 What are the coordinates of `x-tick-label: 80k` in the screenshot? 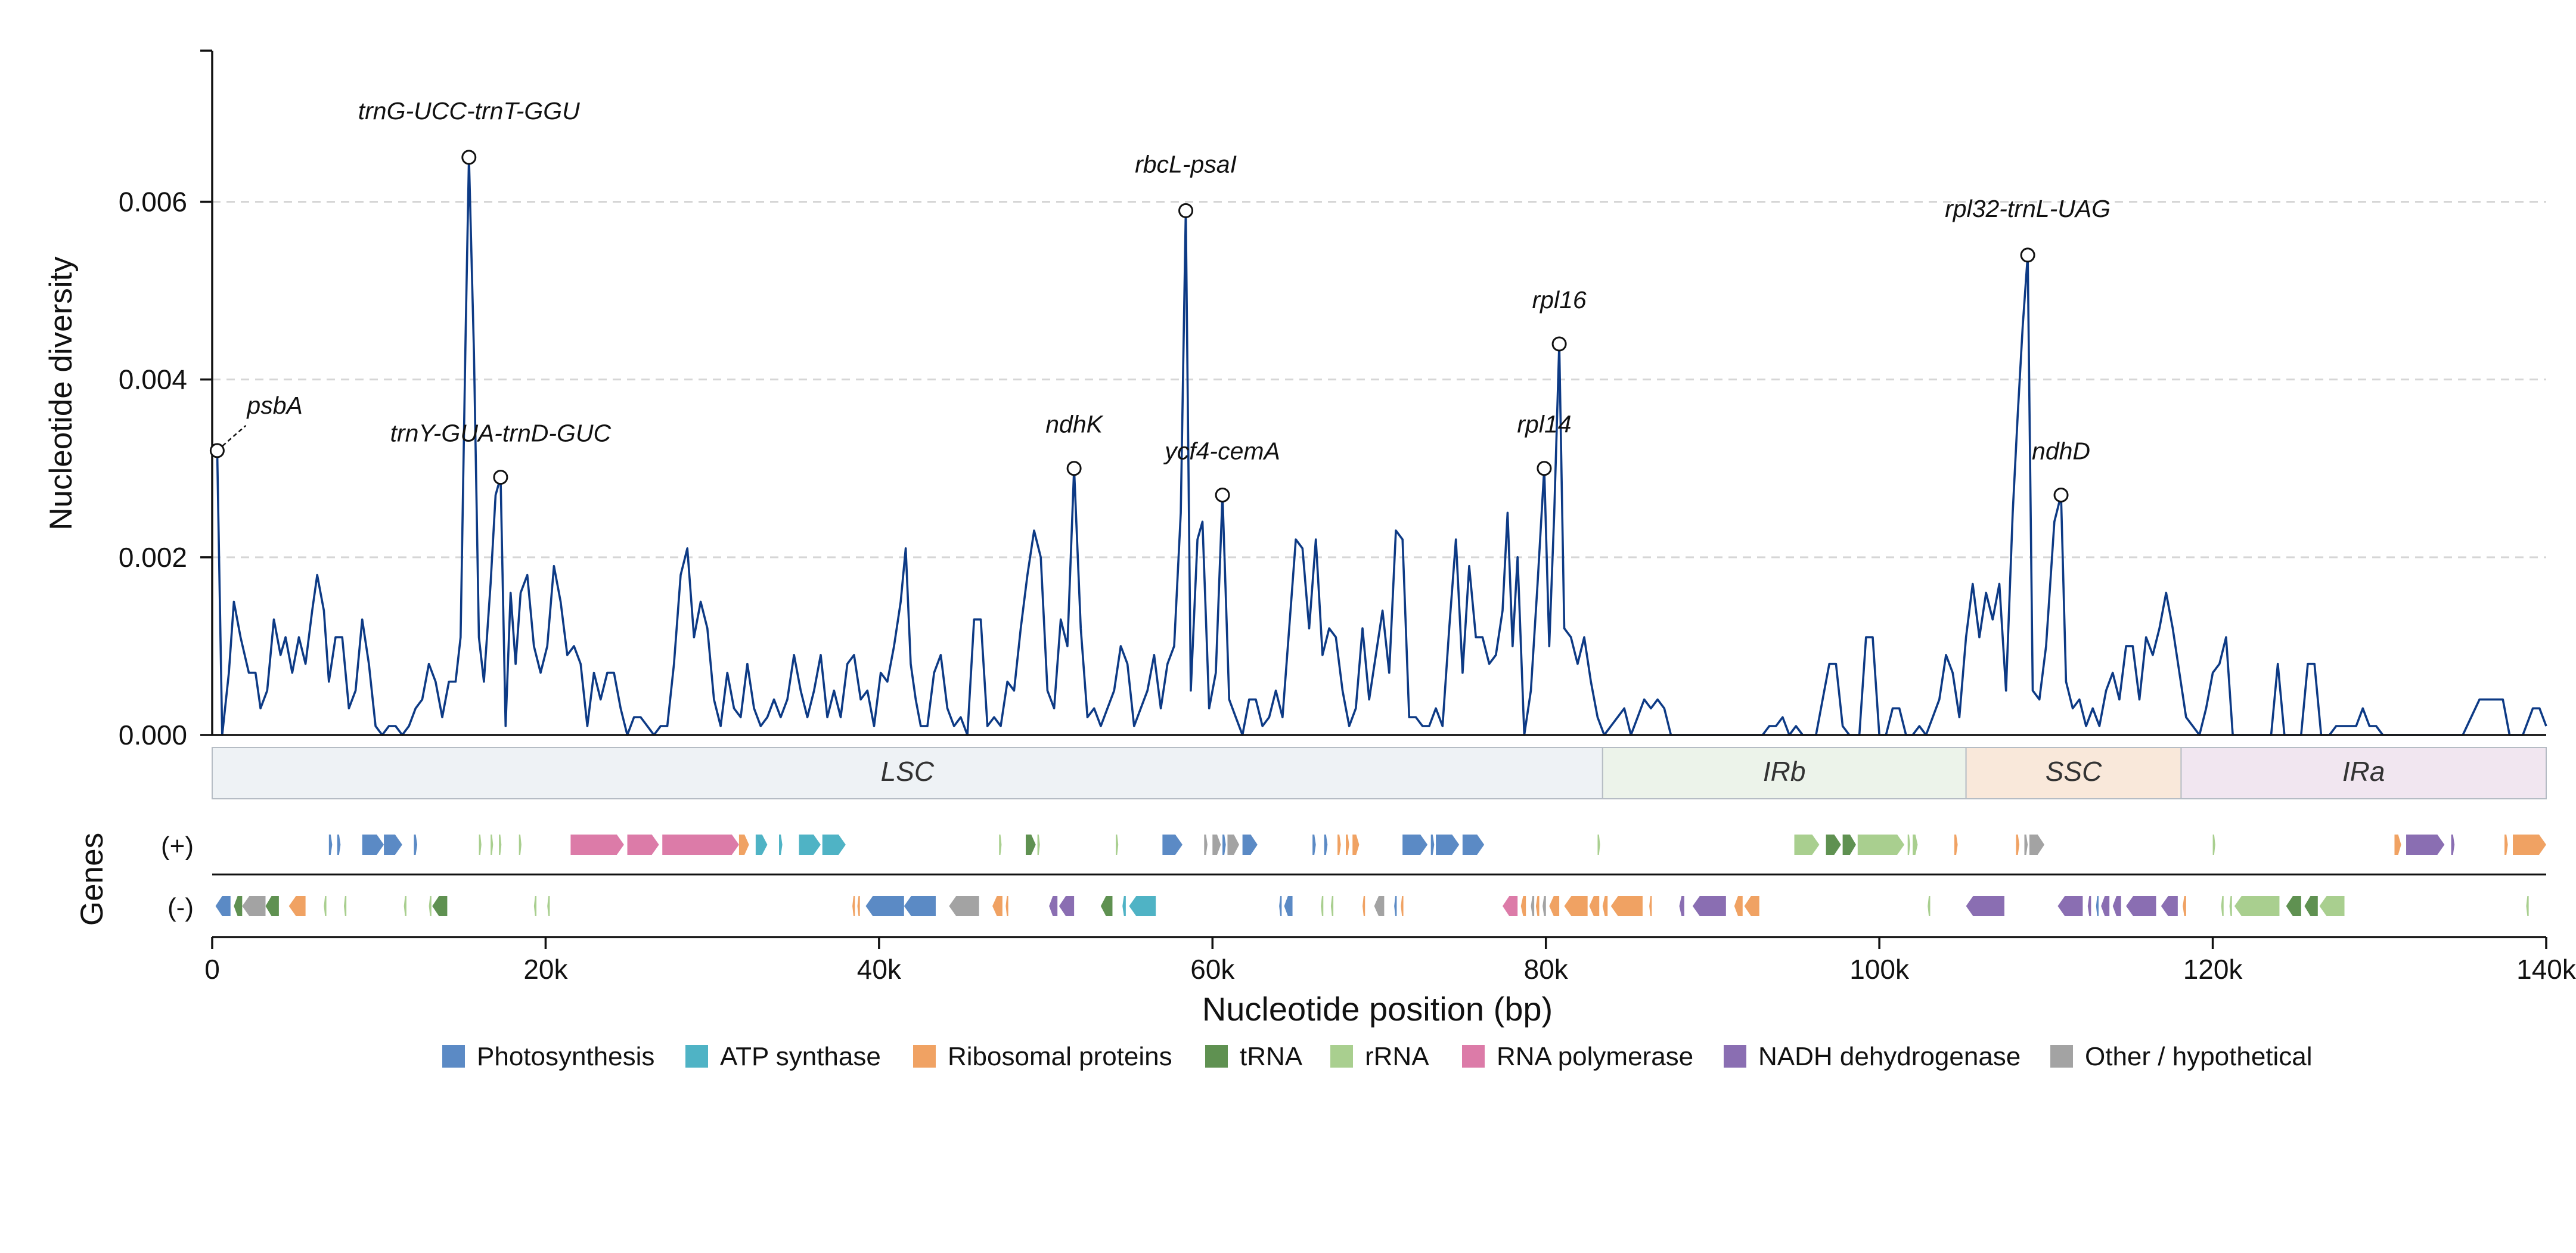 It's located at (1547, 969).